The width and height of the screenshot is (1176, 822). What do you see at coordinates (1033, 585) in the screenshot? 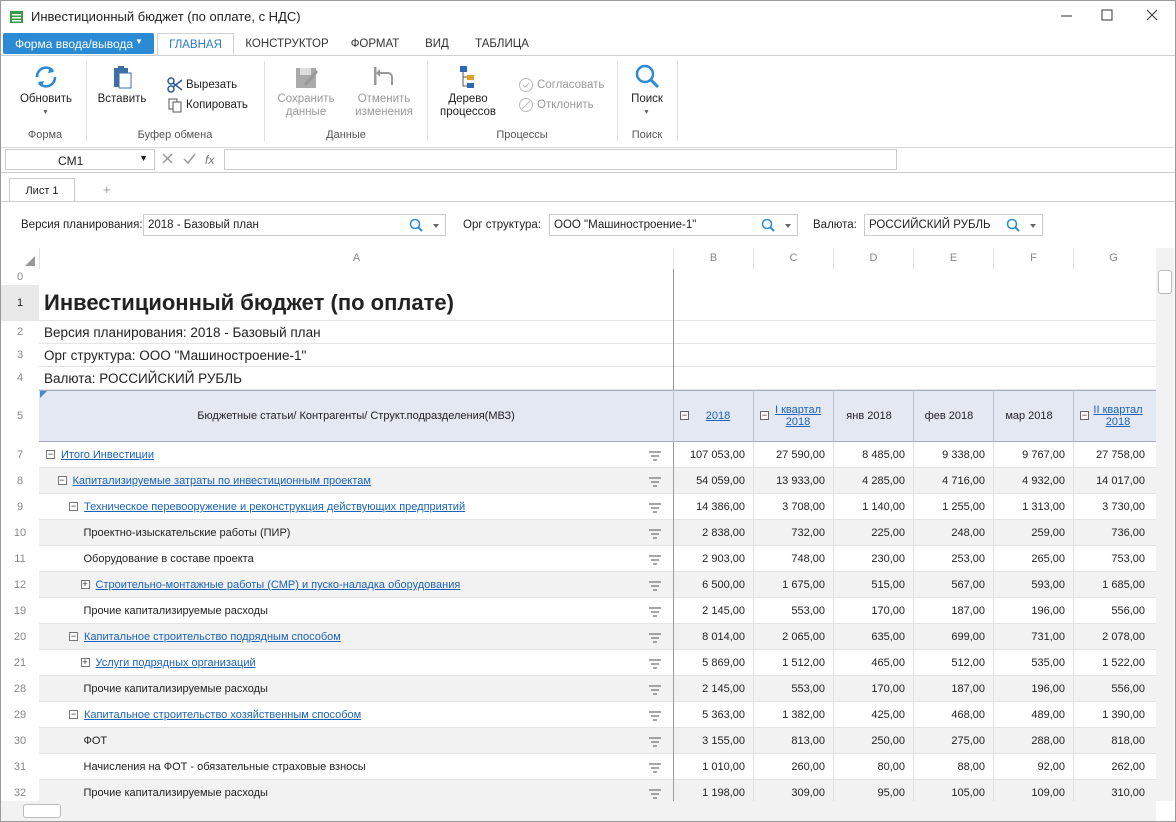
I see `cell-value: 593,00` at bounding box center [1033, 585].